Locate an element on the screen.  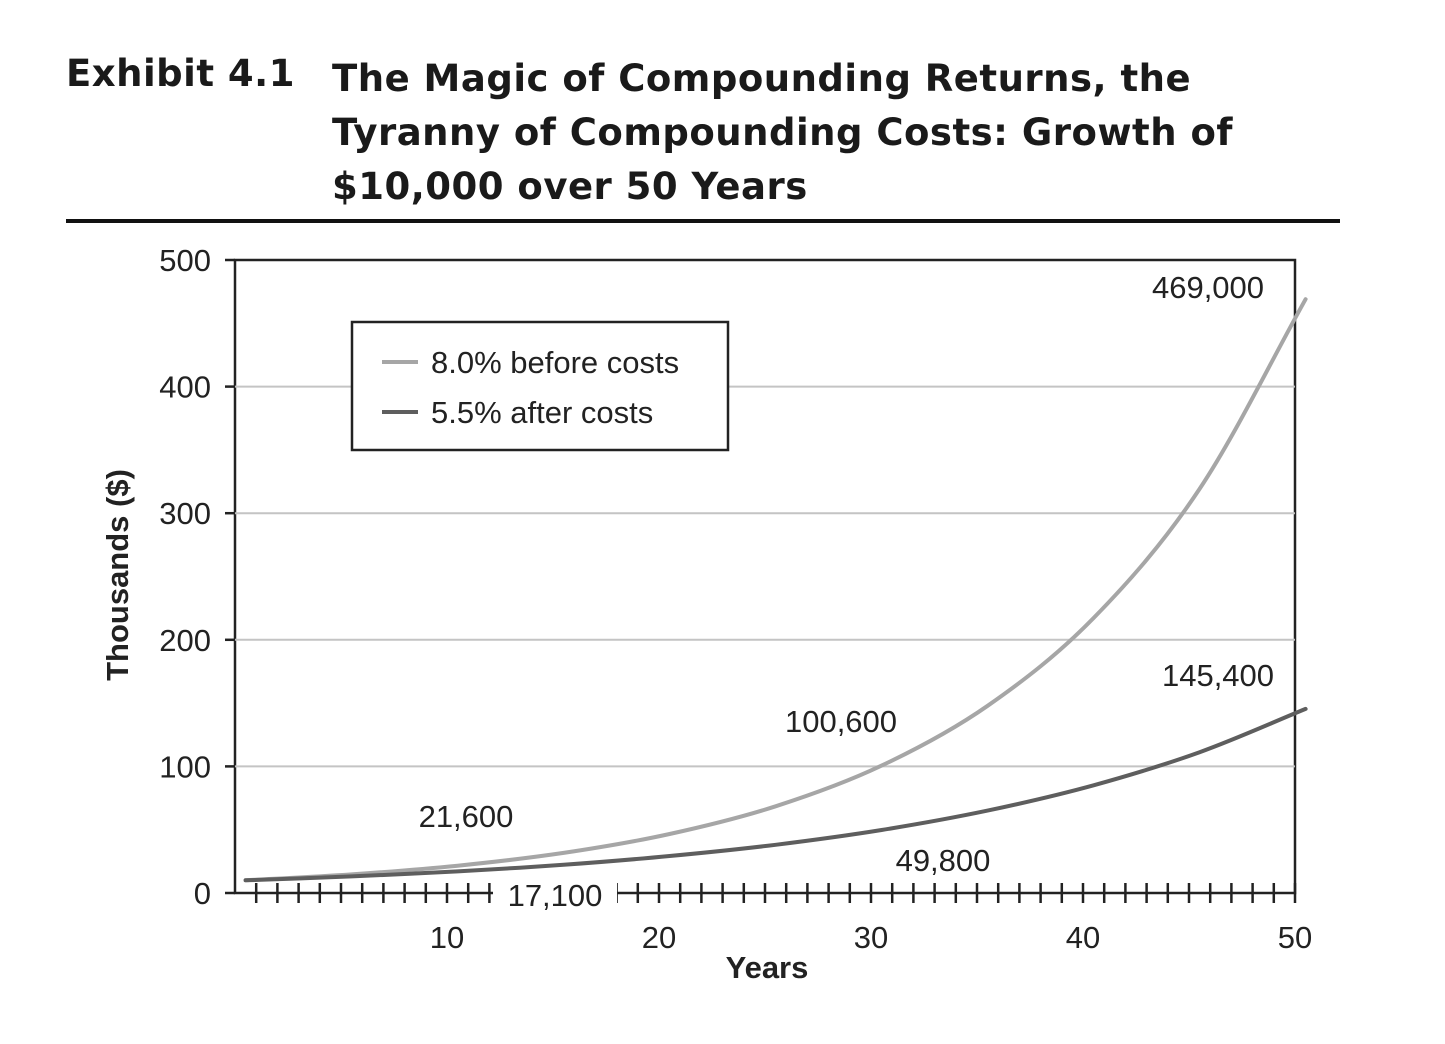
x-tick-label-10: 10 is located at coordinates (447, 937).